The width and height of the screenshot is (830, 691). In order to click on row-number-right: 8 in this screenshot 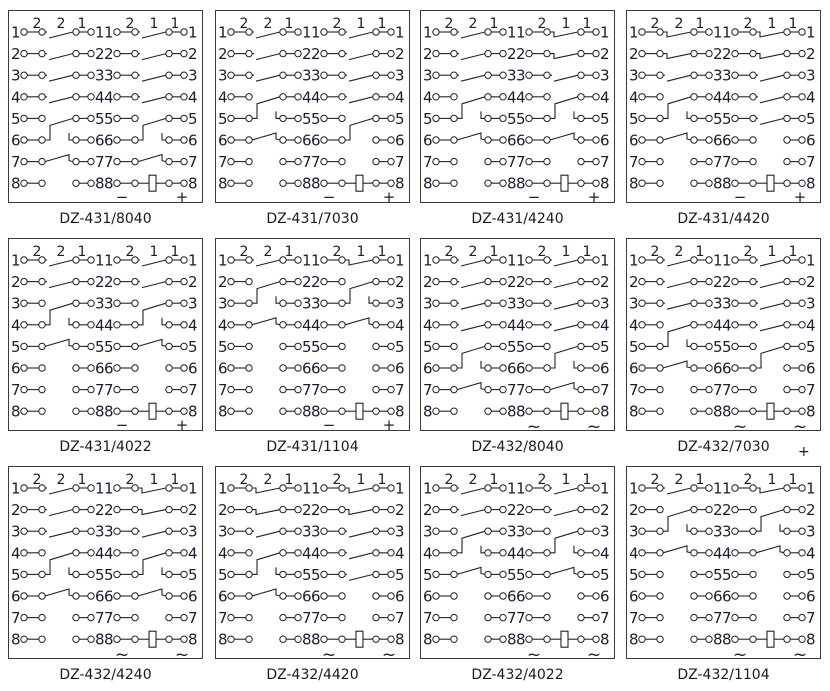, I will do `click(100, 412)`.